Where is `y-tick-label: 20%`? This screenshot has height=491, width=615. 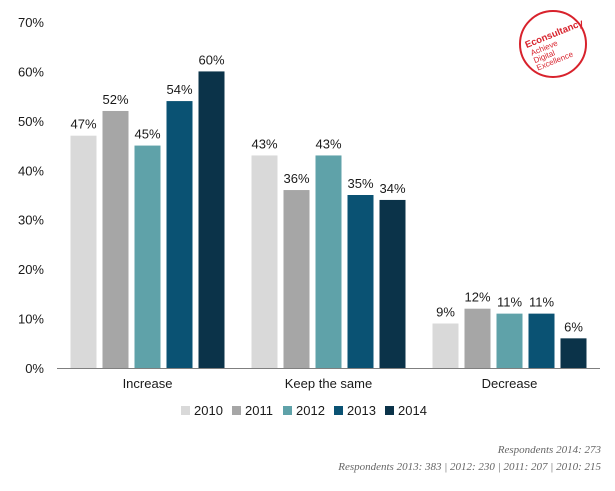
y-tick-label: 20% is located at coordinates (31, 269).